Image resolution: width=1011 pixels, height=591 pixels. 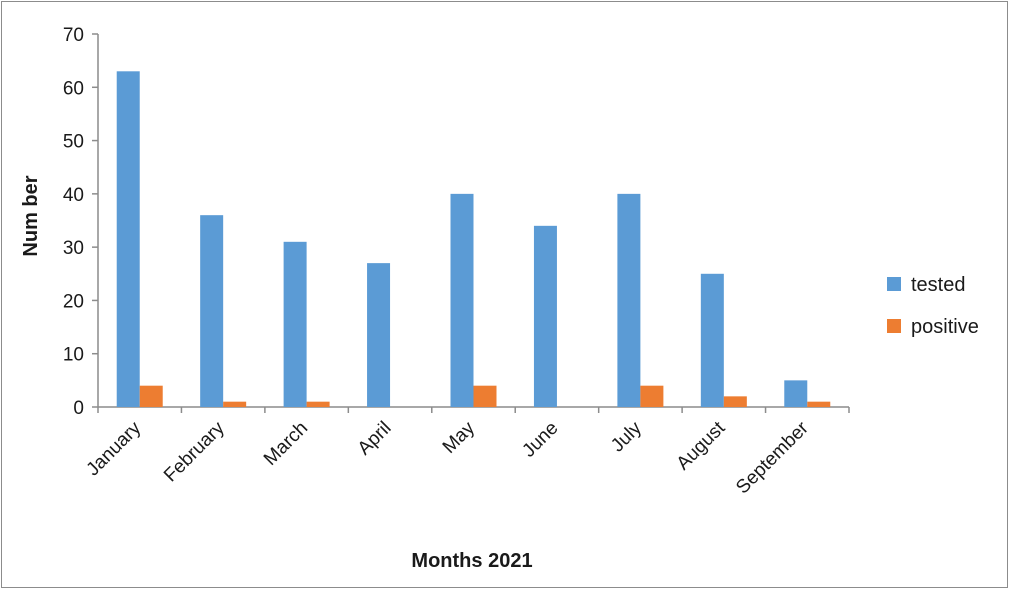 What do you see at coordinates (73, 355) in the screenshot?
I see `y-tick-label: 10` at bounding box center [73, 355].